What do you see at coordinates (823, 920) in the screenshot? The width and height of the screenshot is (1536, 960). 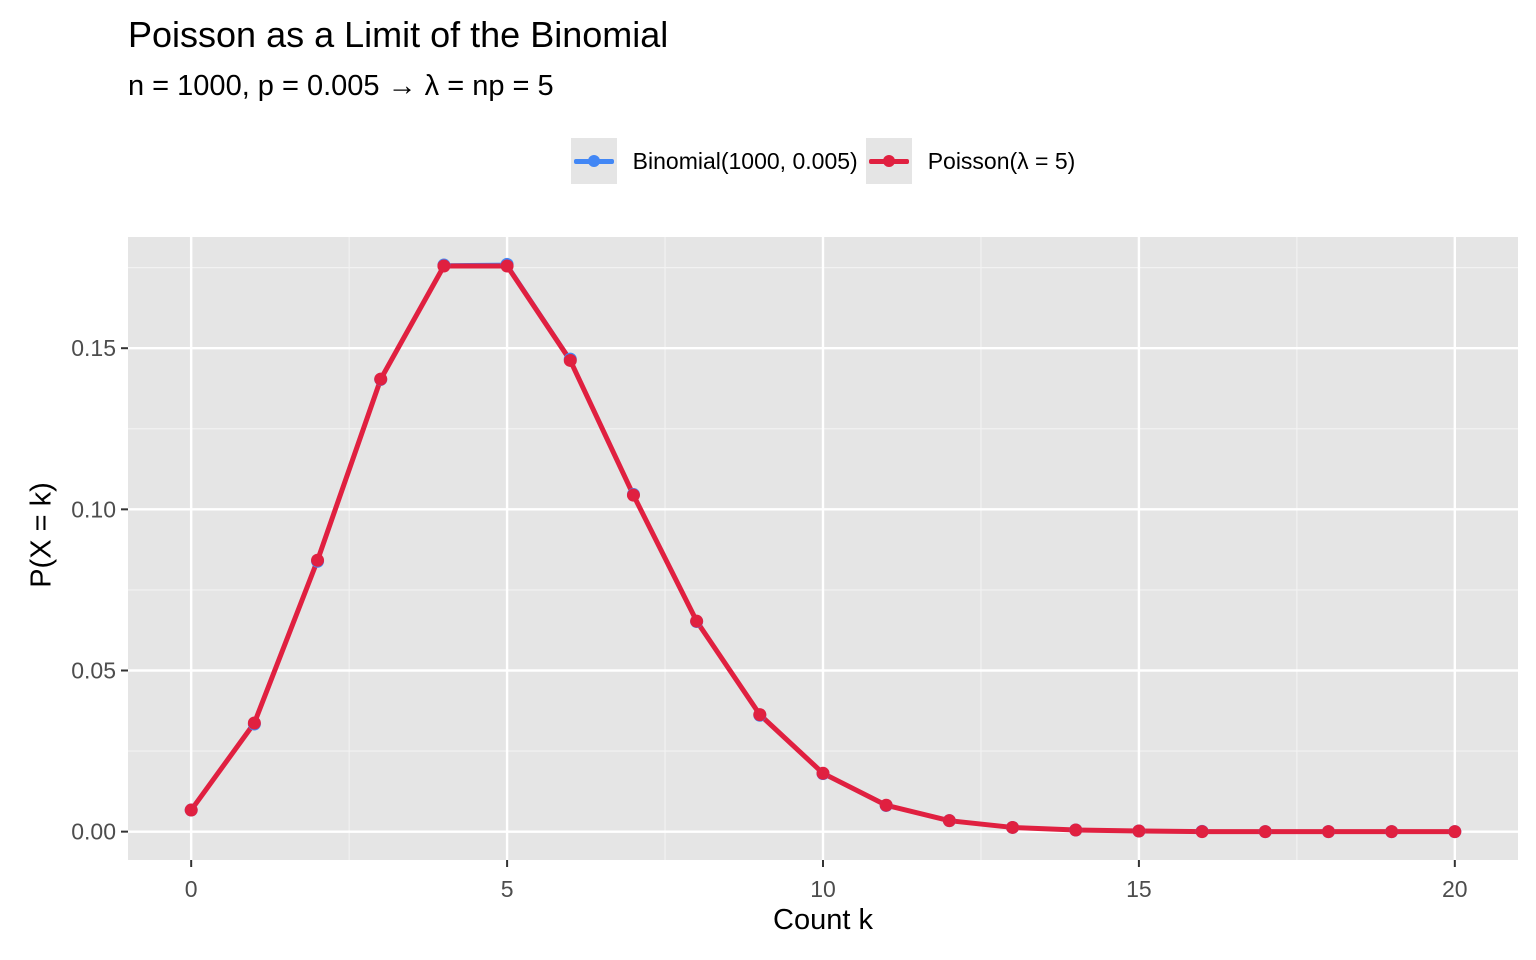 I see `x-axis-title: Count k` at bounding box center [823, 920].